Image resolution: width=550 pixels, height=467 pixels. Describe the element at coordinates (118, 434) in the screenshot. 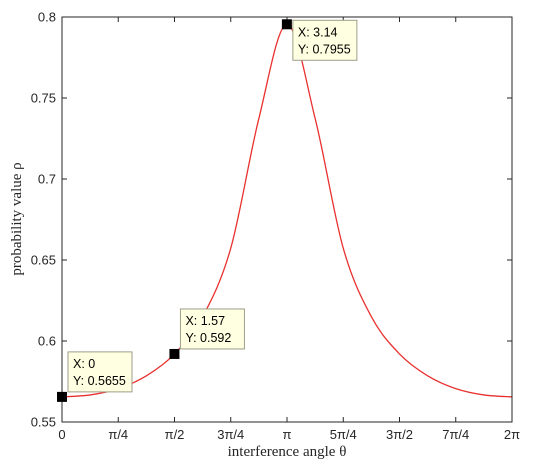

I see `x-tick-label: π/4` at that location.